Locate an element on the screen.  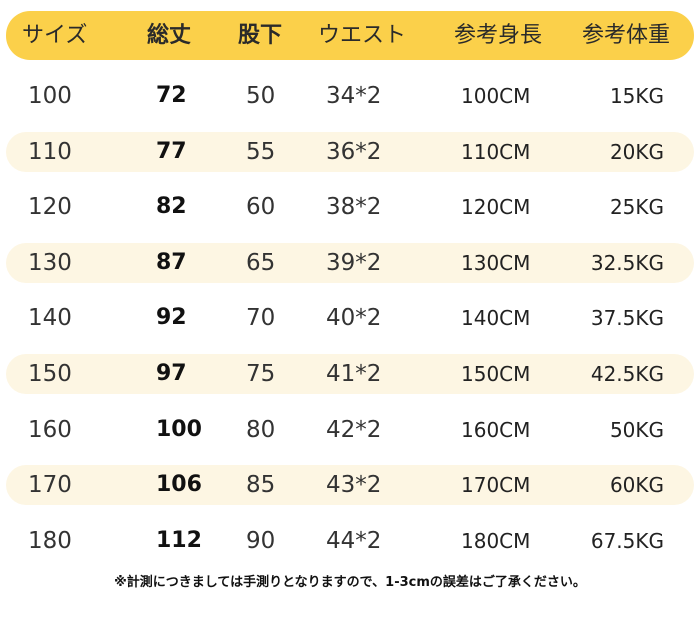
cell-length: 112 is located at coordinates (179, 540).